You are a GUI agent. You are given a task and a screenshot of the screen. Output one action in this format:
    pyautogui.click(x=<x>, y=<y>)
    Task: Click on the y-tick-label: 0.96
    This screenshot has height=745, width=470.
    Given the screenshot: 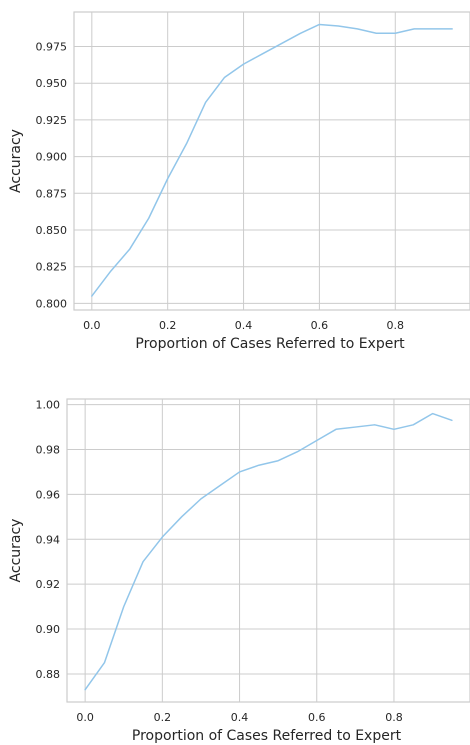 What is the action you would take?
    pyautogui.click(x=48, y=494)
    